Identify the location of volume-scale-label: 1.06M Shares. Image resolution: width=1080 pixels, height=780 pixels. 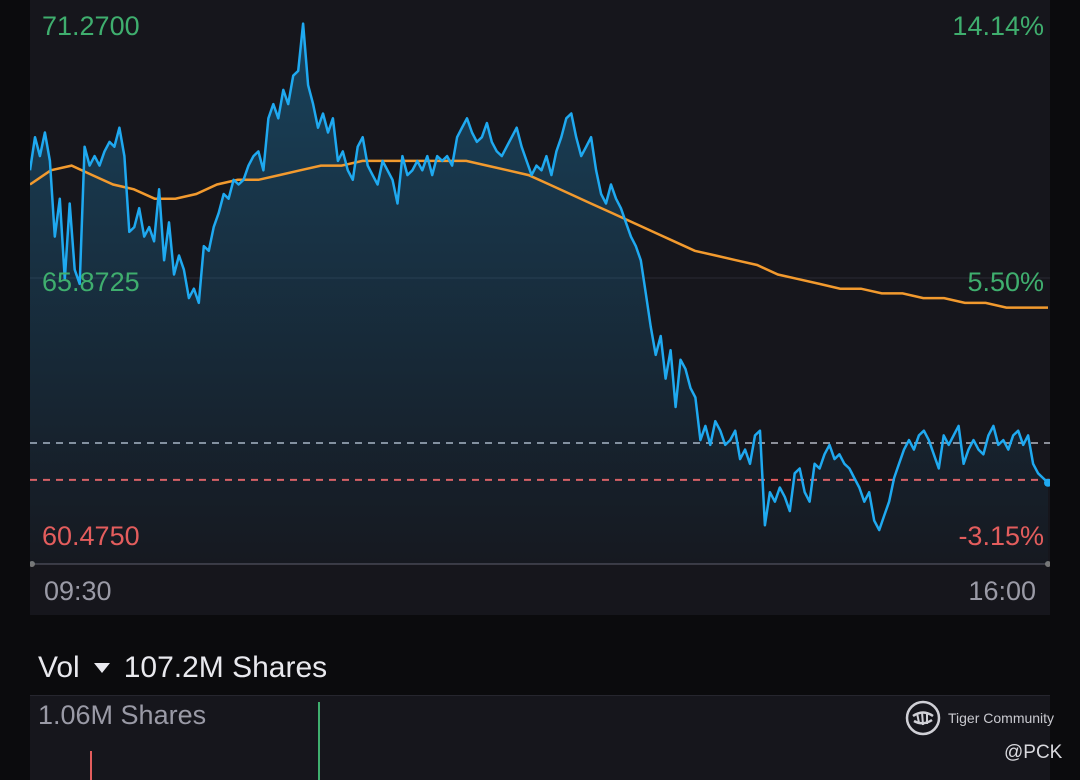
(122, 715).